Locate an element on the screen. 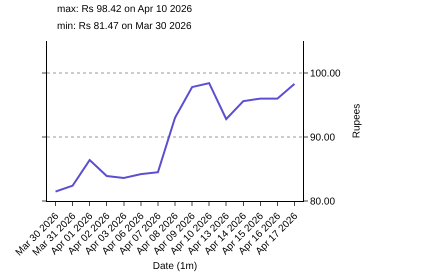 This screenshot has height=275, width=444. chart-subtitle: min: Rs 81.47 on Mar 30 2026 is located at coordinates (124, 26).